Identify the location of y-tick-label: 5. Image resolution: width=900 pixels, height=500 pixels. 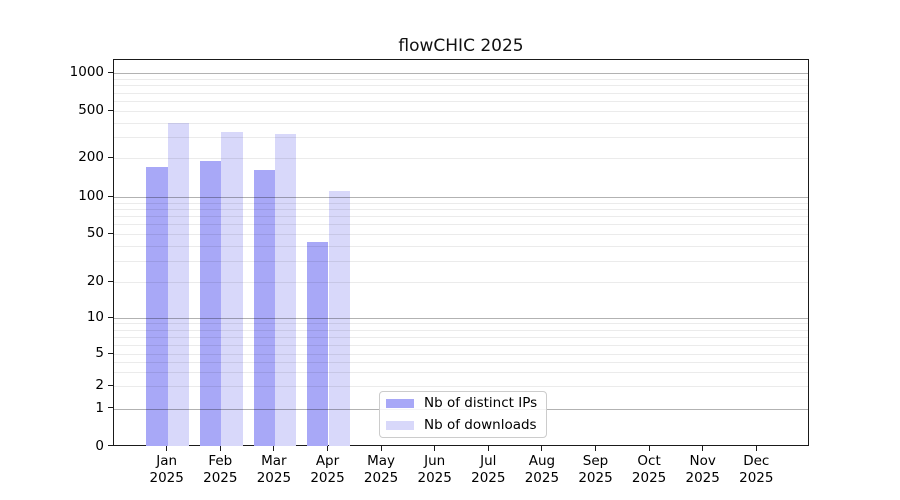
(99, 353).